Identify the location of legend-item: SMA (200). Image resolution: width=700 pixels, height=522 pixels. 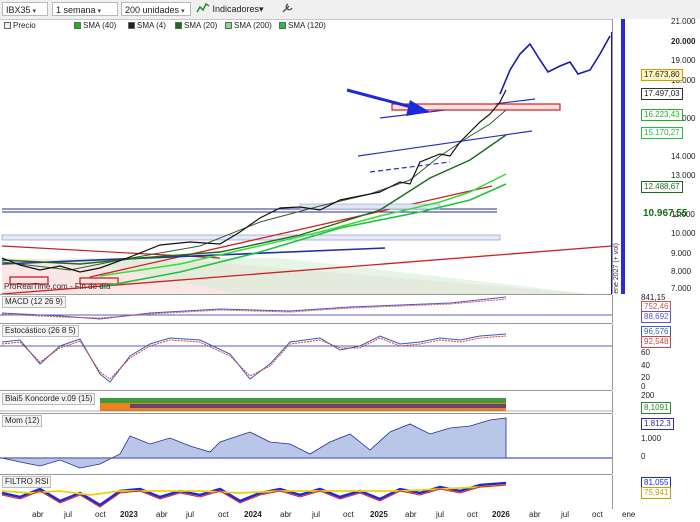
(248, 25).